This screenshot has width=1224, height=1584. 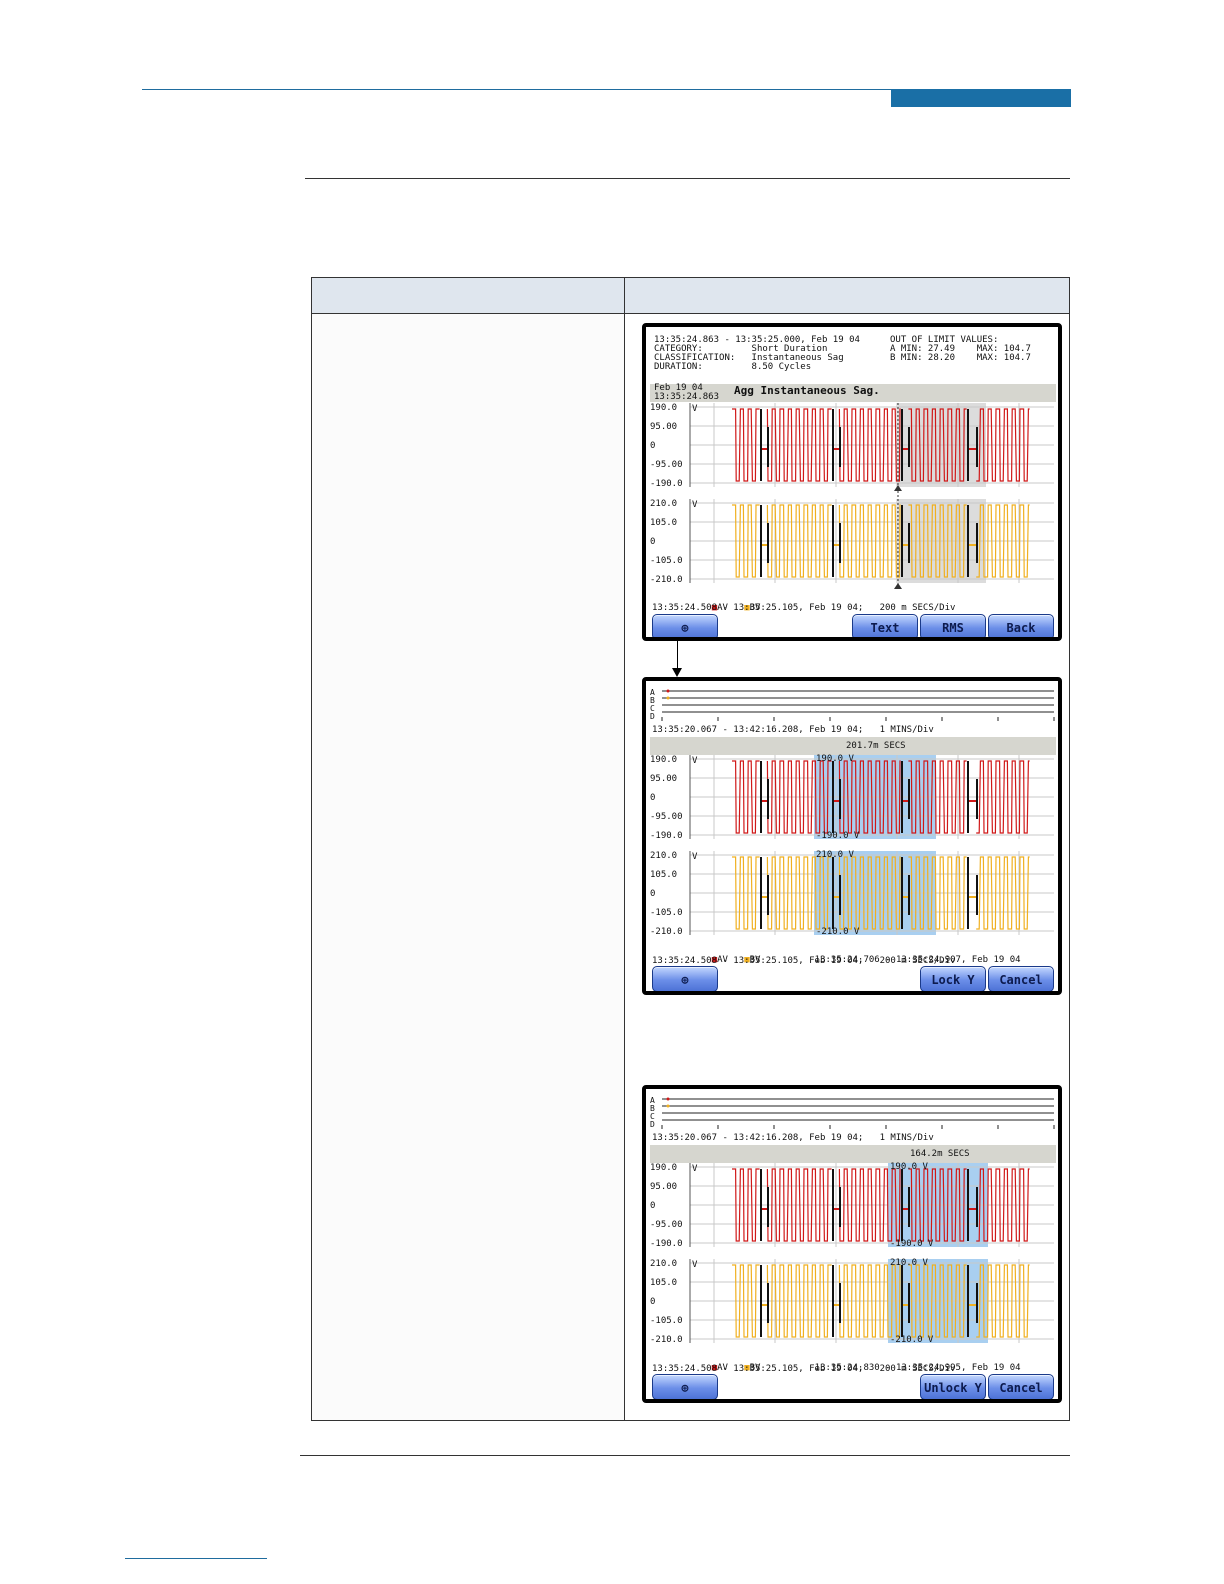 What do you see at coordinates (685, 1455) in the screenshot?
I see `footer-rule` at bounding box center [685, 1455].